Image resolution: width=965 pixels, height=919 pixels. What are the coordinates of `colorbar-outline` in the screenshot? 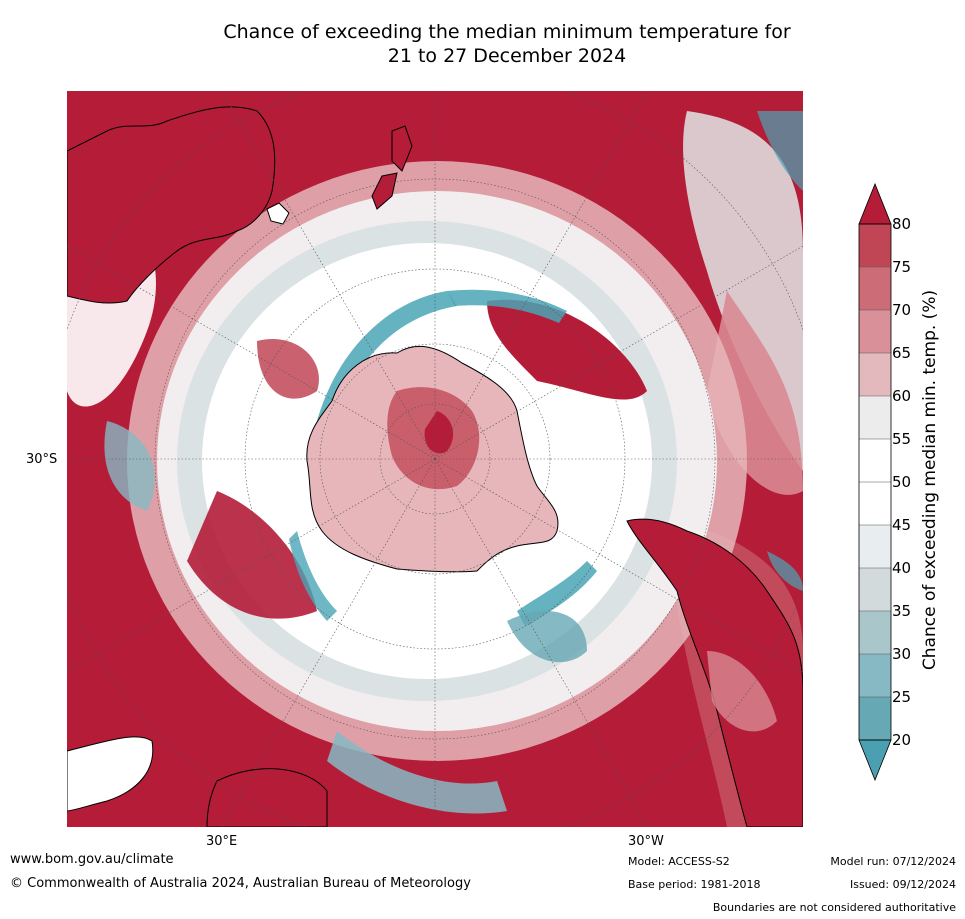 It's located at (875, 482).